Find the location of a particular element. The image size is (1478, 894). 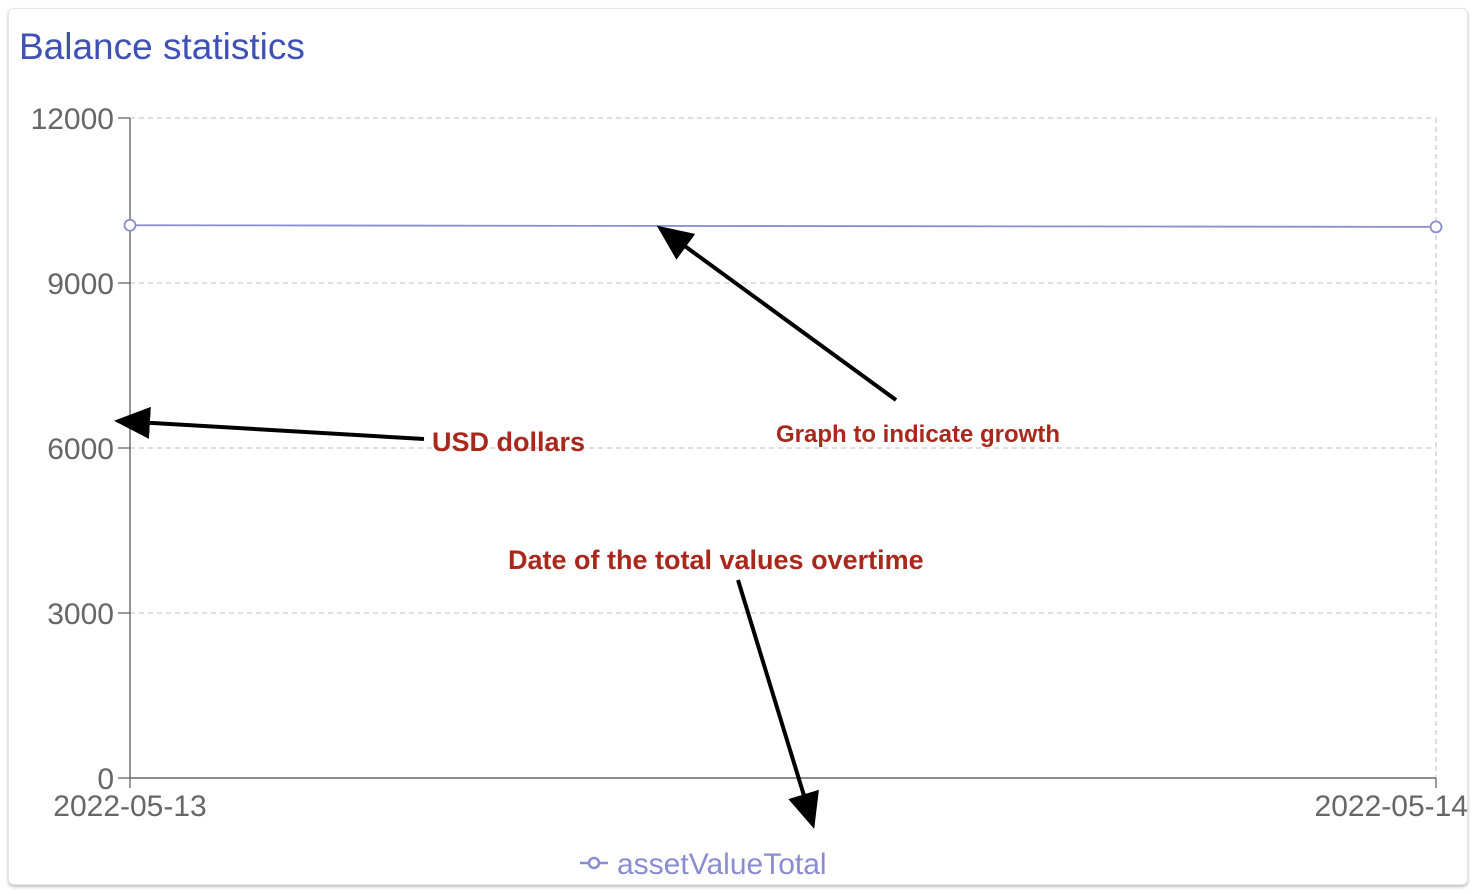

annotation-date-arrow is located at coordinates (777, 704).